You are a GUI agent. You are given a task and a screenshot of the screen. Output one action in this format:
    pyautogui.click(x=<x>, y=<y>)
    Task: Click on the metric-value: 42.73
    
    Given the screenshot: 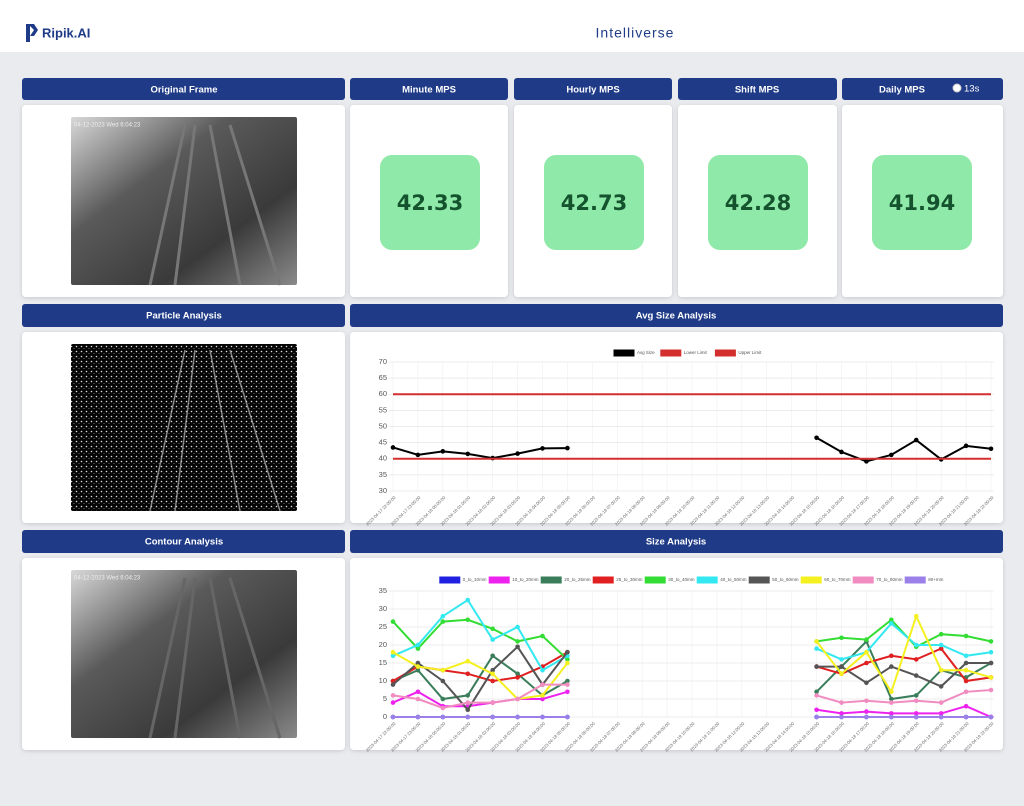 What is the action you would take?
    pyautogui.click(x=594, y=203)
    